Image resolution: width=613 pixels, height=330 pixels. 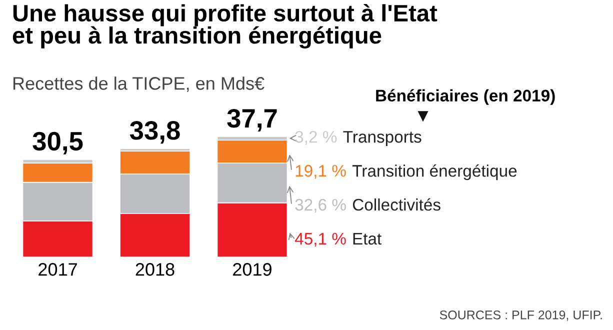 I want to click on source-note: SOURCES : PLF 2019, UFIP., so click(x=521, y=315).